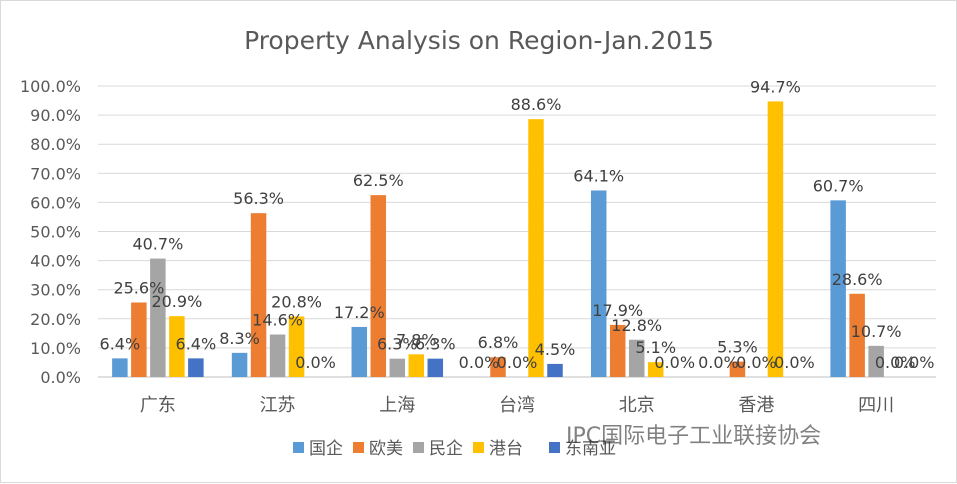  What do you see at coordinates (416, 339) in the screenshot?
I see `data-label: 7.8%` at bounding box center [416, 339].